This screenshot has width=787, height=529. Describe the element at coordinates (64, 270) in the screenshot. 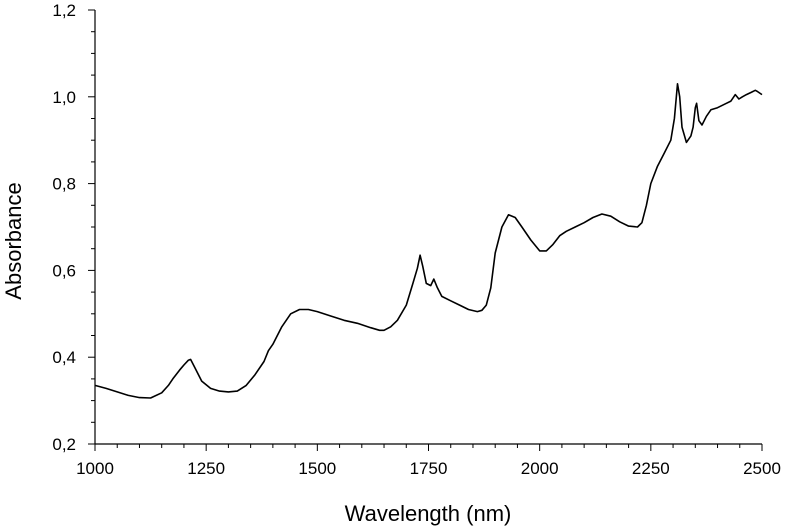

I see `y-tick-label: 0,6` at that location.